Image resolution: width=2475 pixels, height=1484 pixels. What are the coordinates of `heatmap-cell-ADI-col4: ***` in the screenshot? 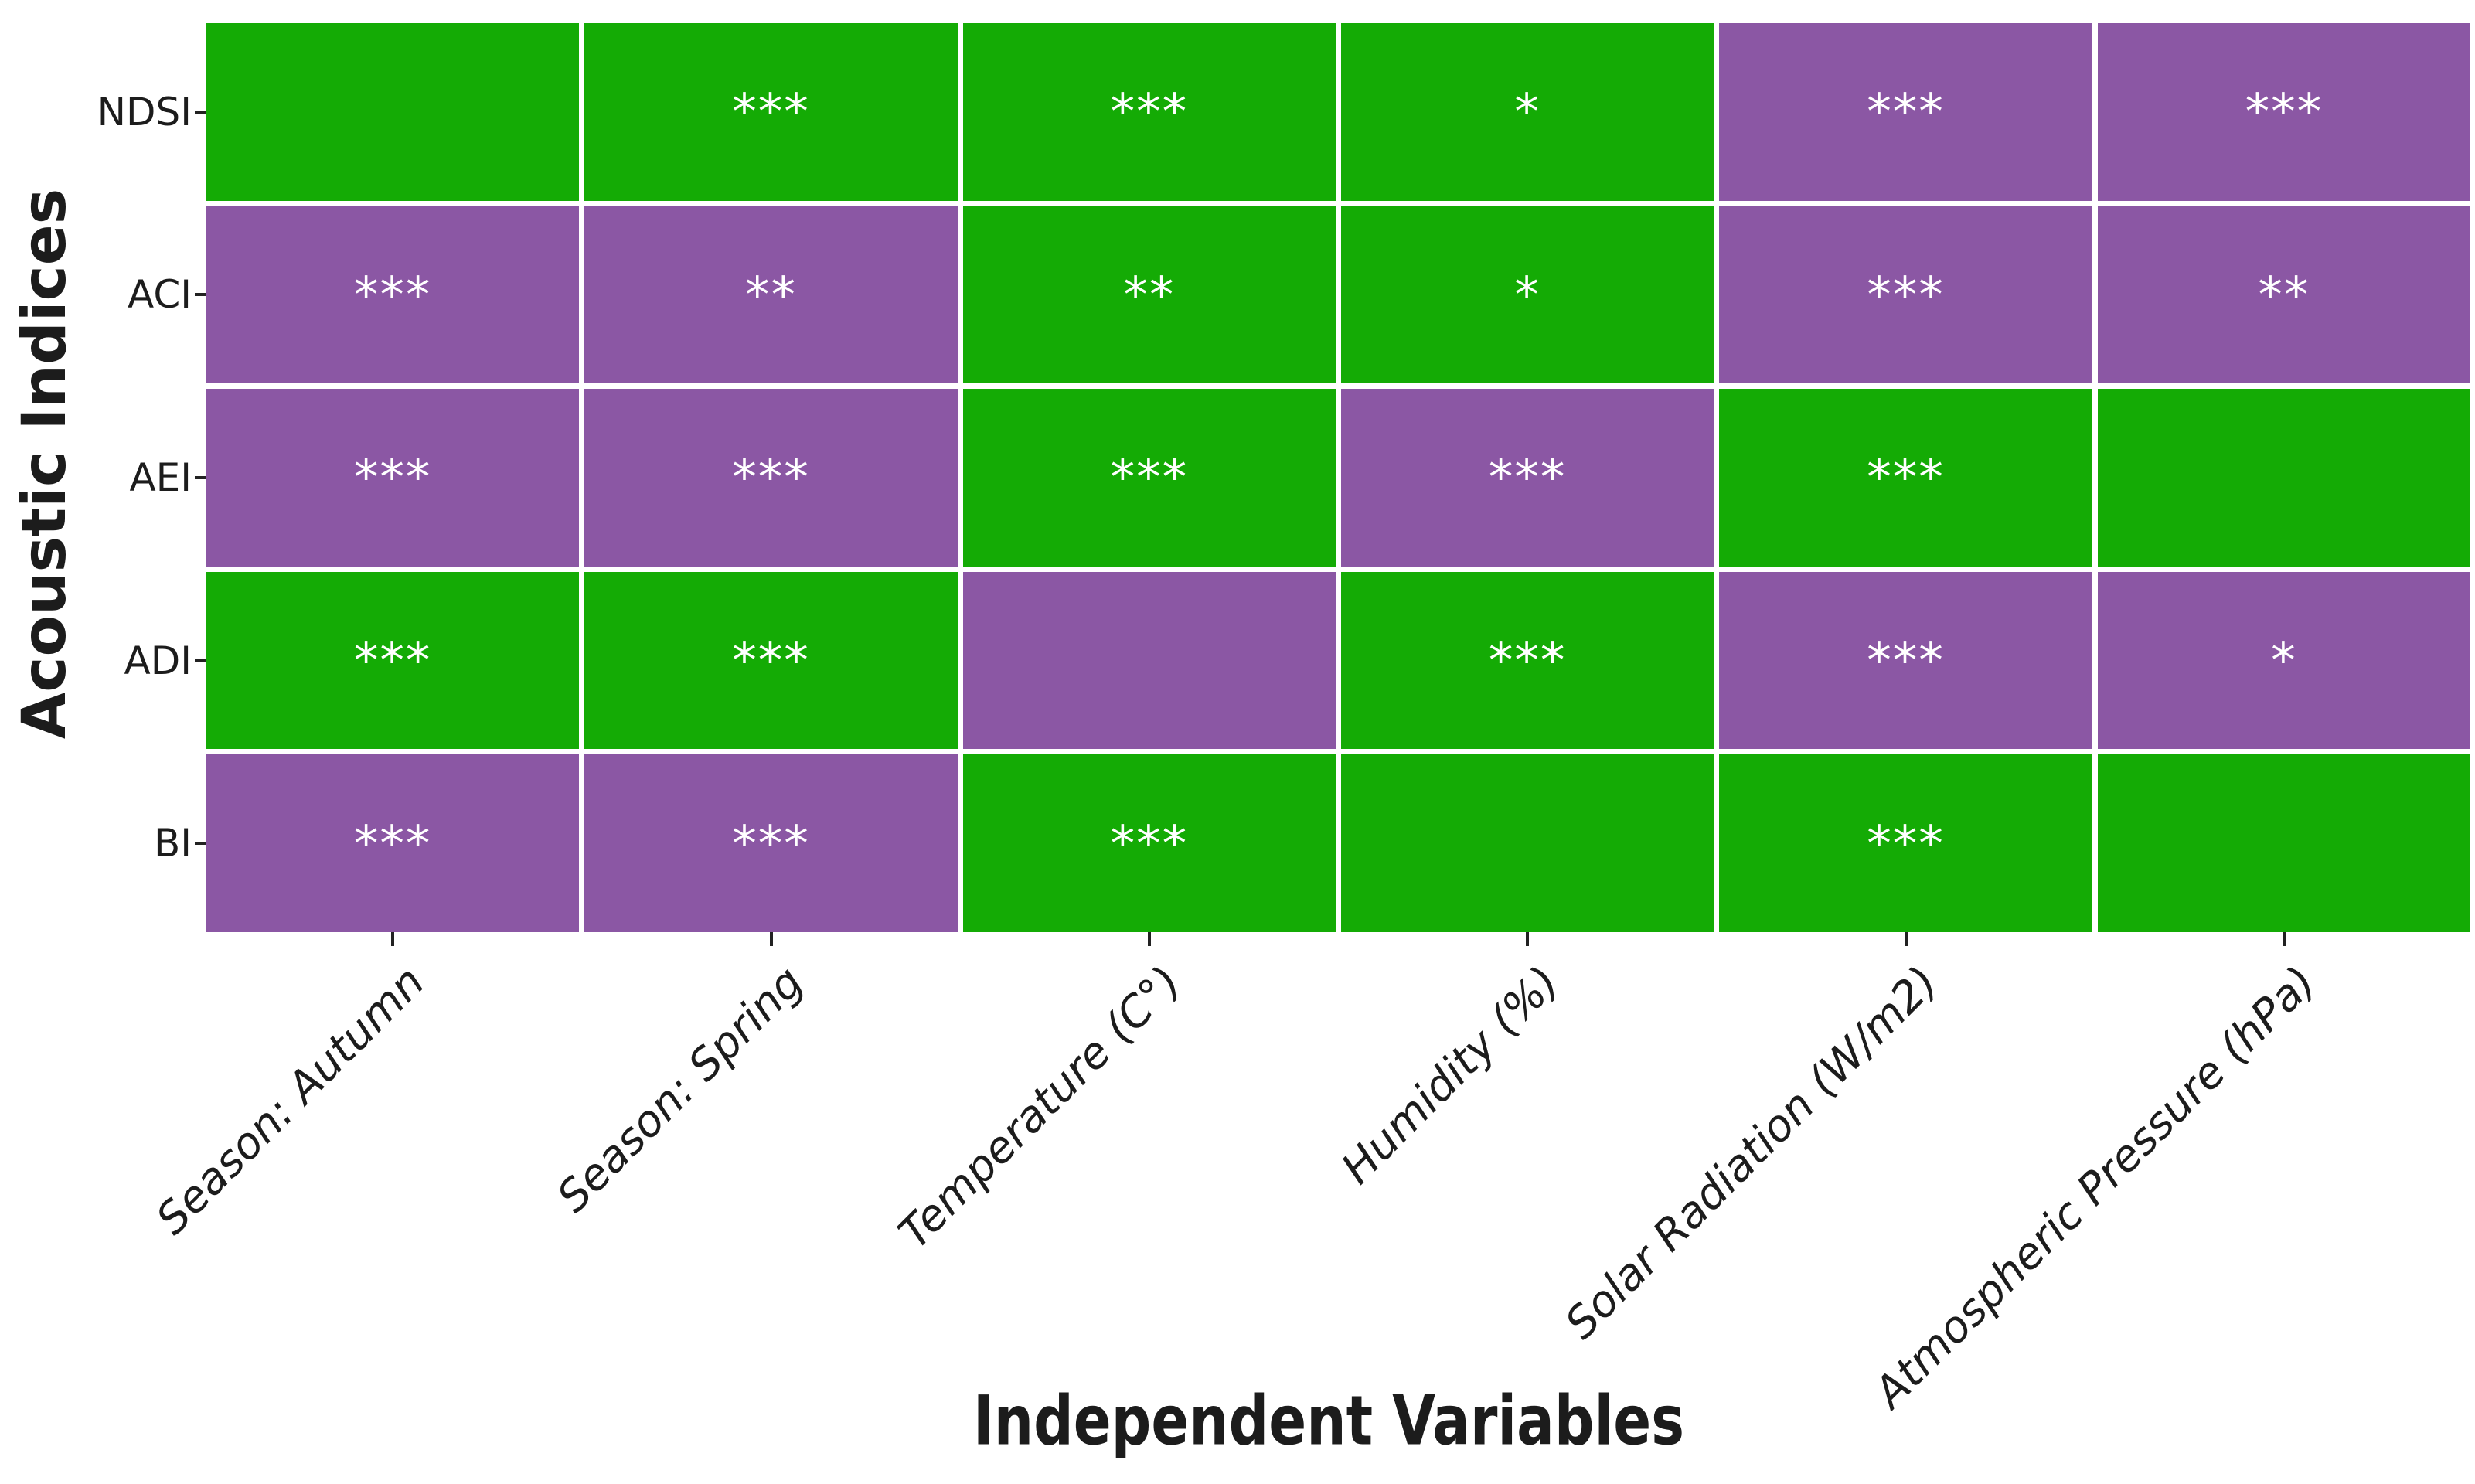 It's located at (1527, 660).